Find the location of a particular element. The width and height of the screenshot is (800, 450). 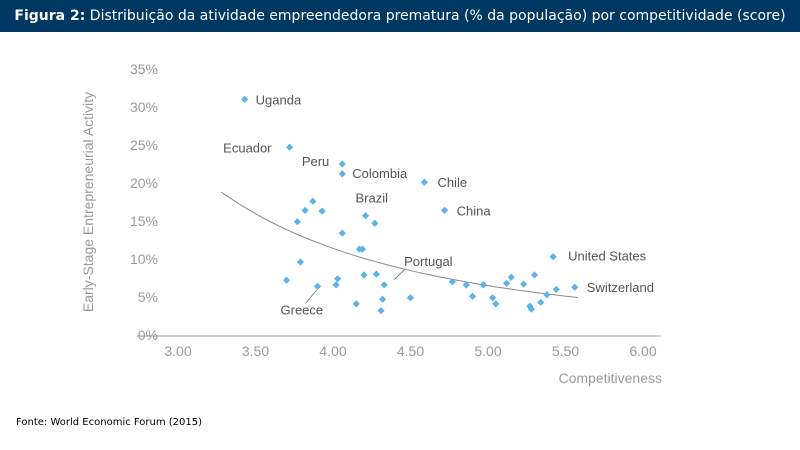

trendline is located at coordinates (399, 244).